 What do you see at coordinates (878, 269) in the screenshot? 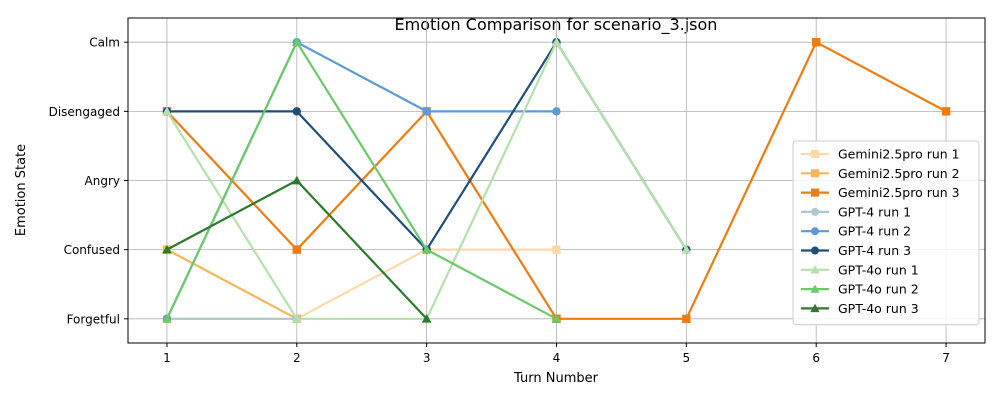
I see `legend-label: GPT-4o run 1` at bounding box center [878, 269].